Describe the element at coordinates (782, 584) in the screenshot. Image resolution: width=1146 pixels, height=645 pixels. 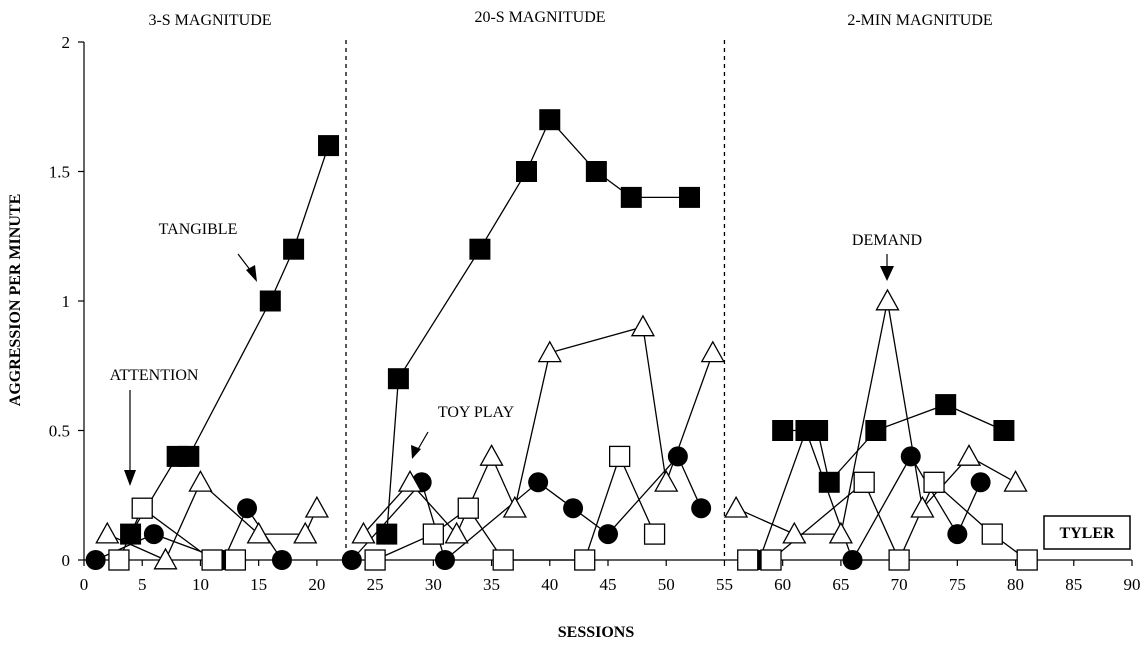
I see `x-tick-label: 60` at that location.